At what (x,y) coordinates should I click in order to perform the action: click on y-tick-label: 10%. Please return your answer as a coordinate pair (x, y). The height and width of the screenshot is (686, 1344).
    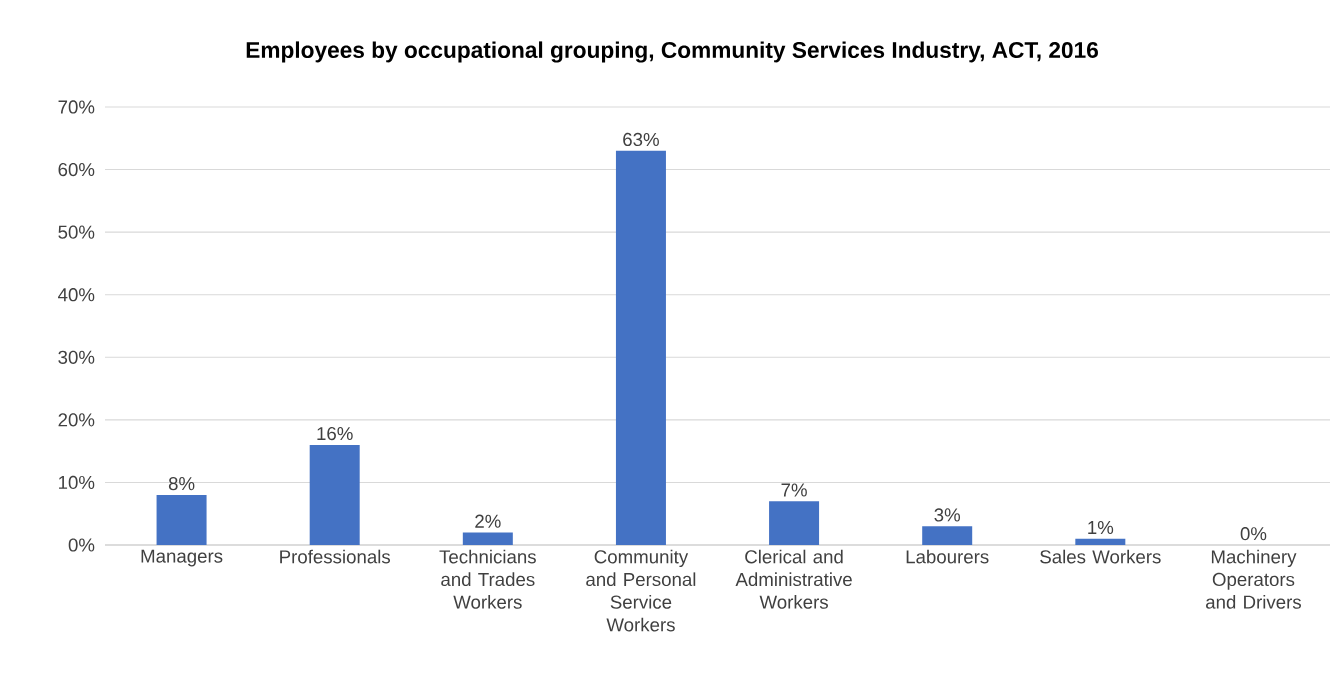
    Looking at the image, I should click on (77, 482).